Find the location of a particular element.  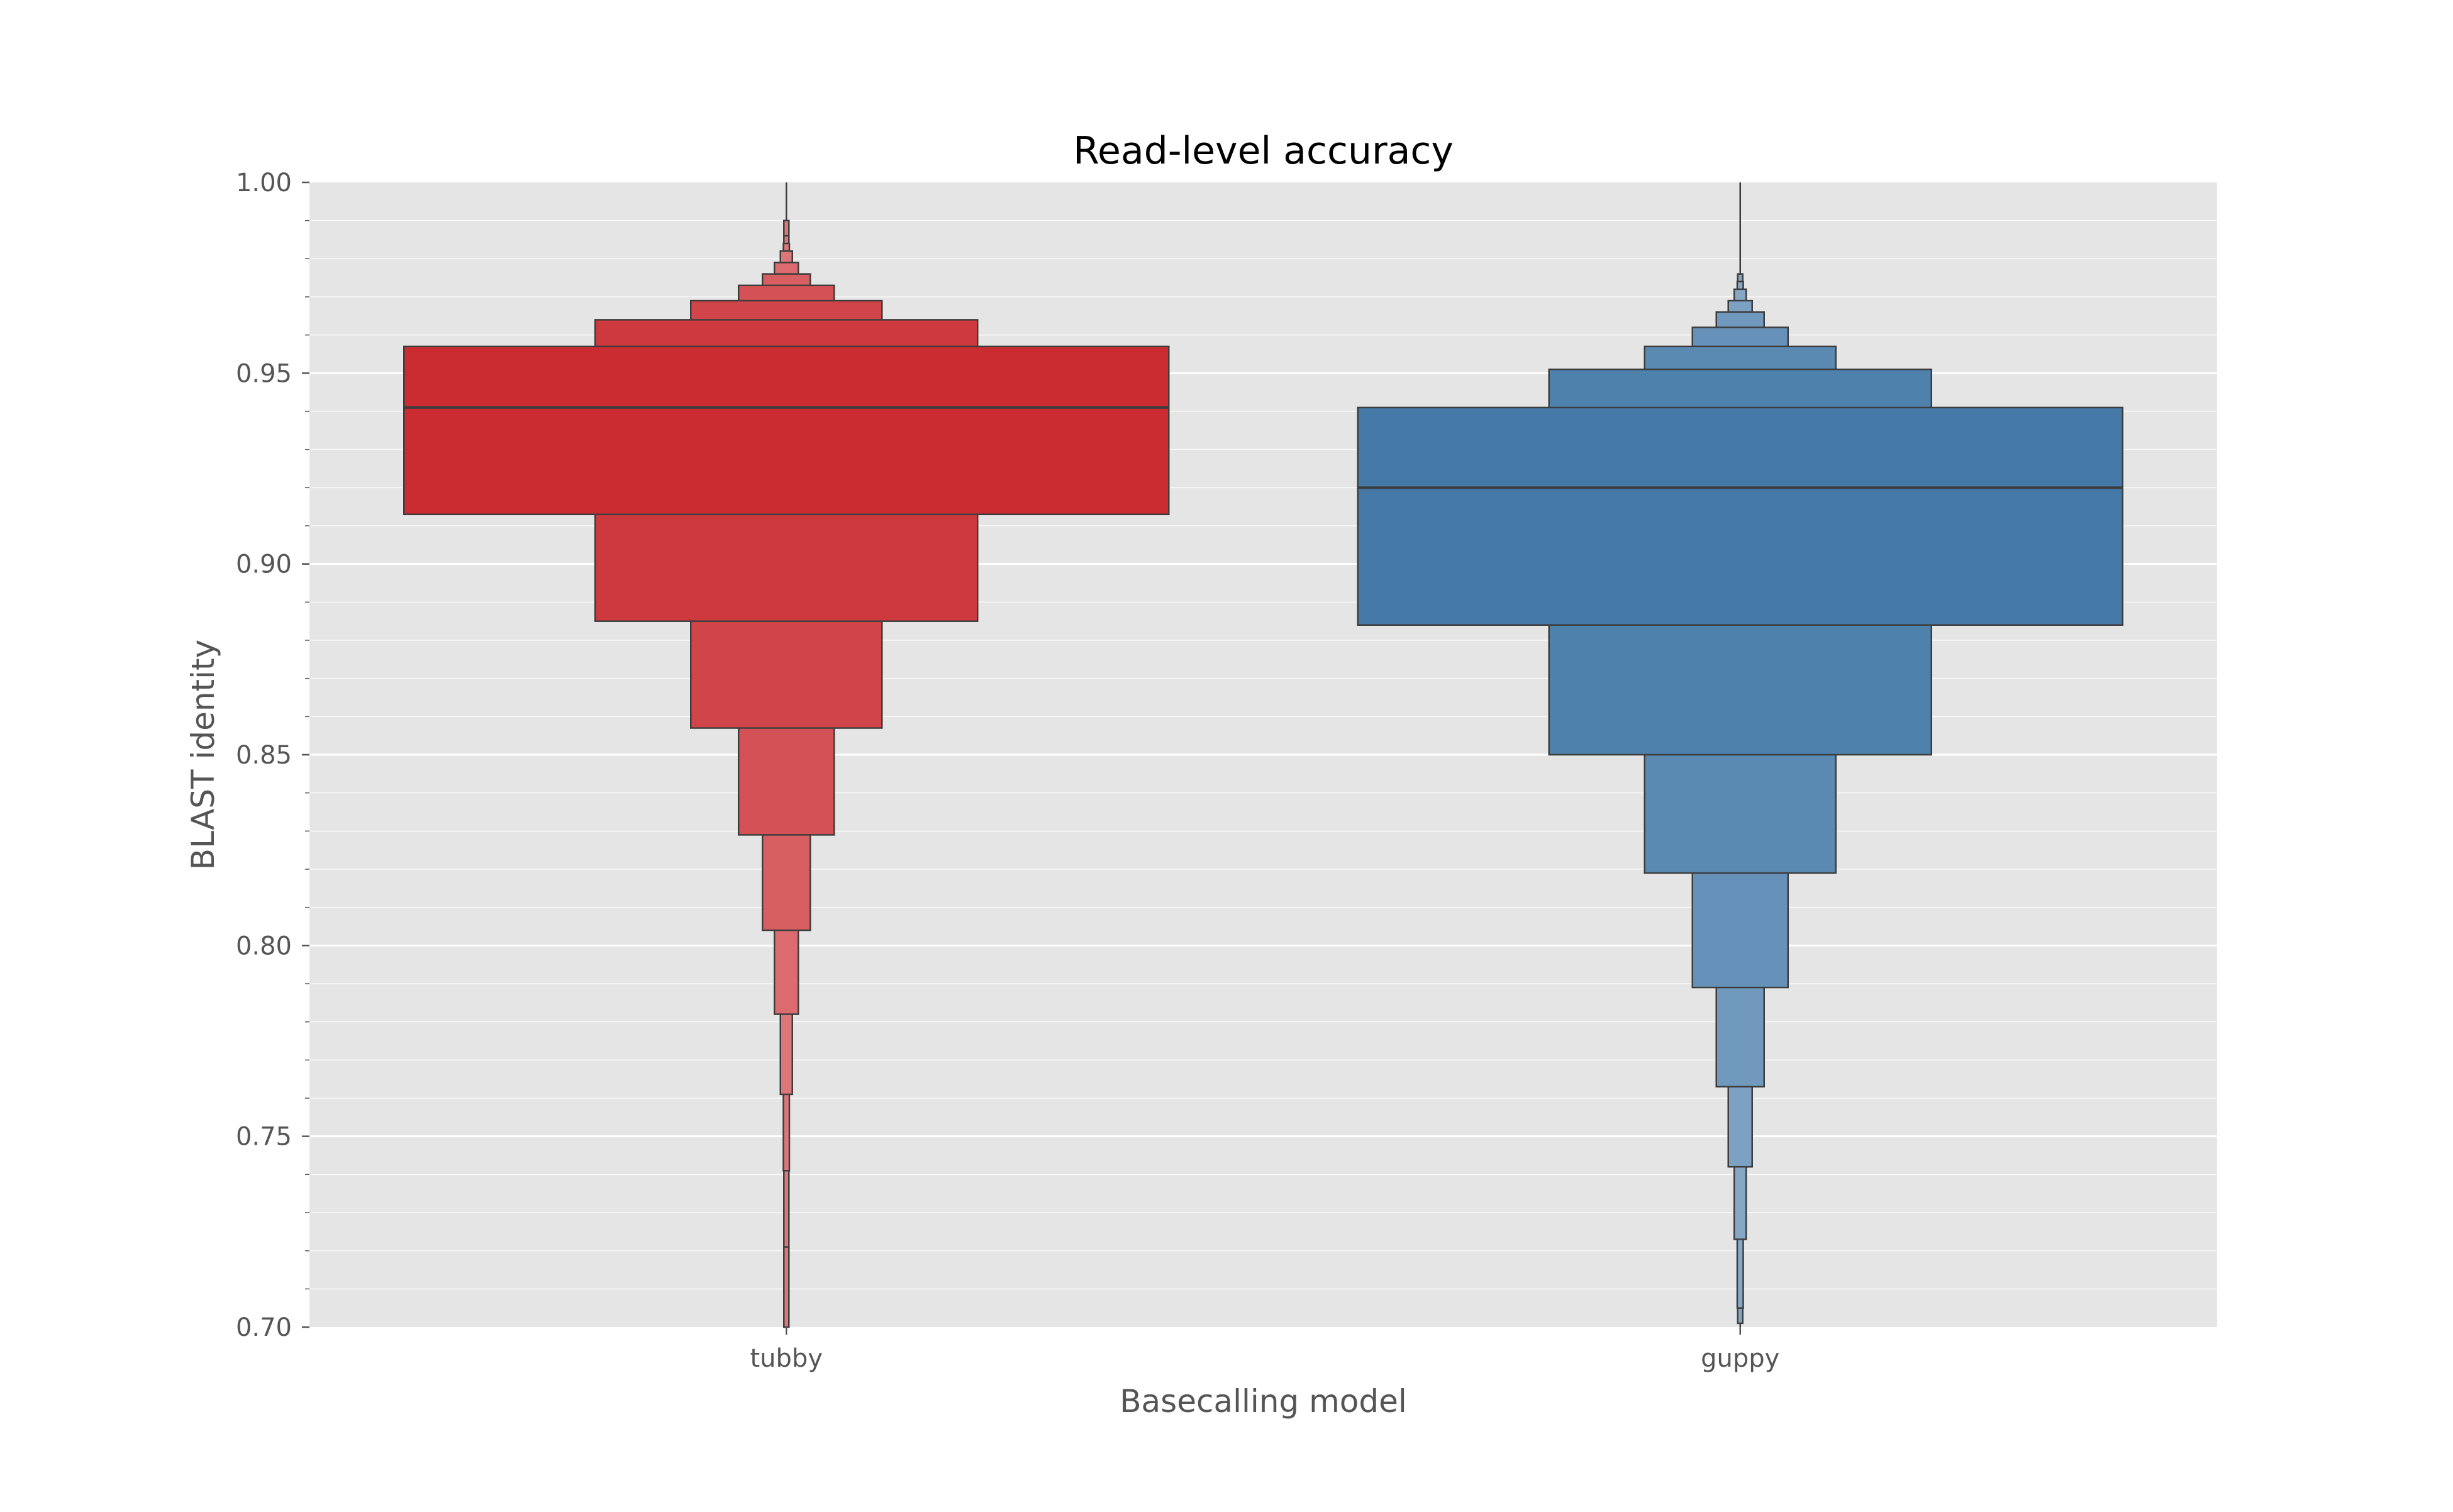

y-axis-label: BLAST identity is located at coordinates (203, 755).